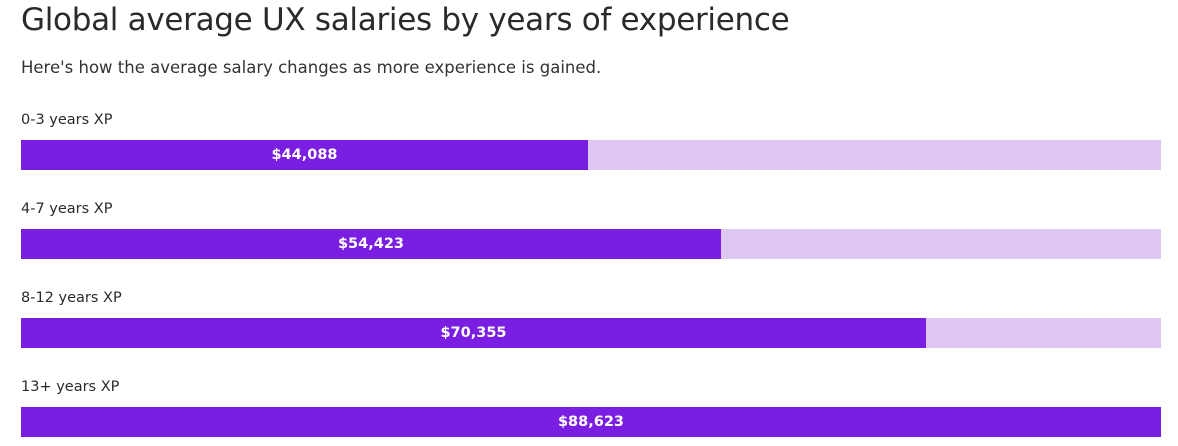  I want to click on bar-value-label: $44,088, so click(304, 155).